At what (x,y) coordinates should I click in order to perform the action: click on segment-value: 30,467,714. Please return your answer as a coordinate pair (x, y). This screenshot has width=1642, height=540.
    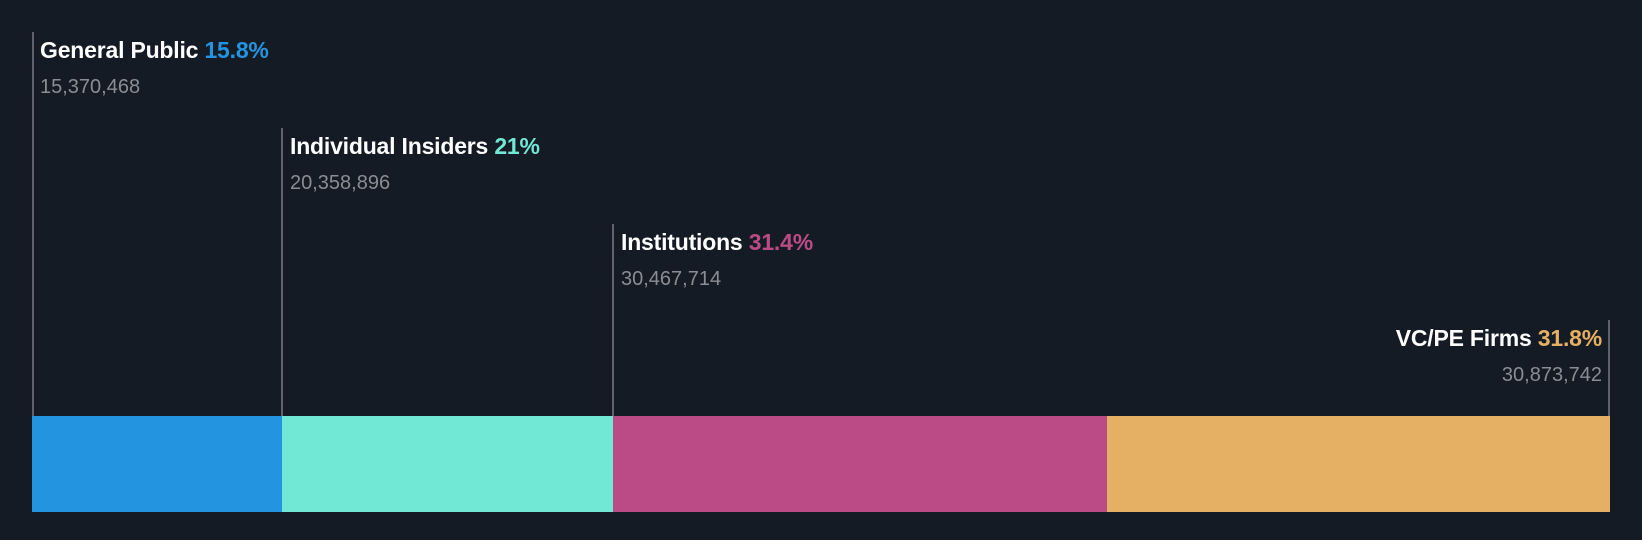
    Looking at the image, I should click on (671, 279).